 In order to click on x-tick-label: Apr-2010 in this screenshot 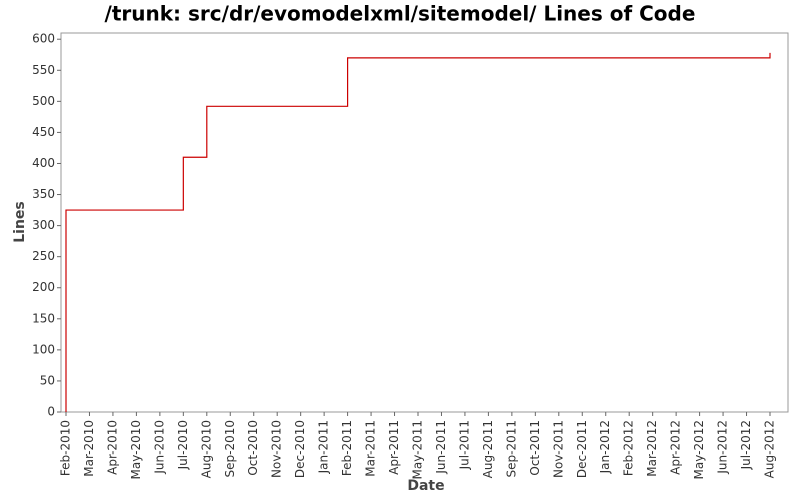, I will do `click(112, 447)`.